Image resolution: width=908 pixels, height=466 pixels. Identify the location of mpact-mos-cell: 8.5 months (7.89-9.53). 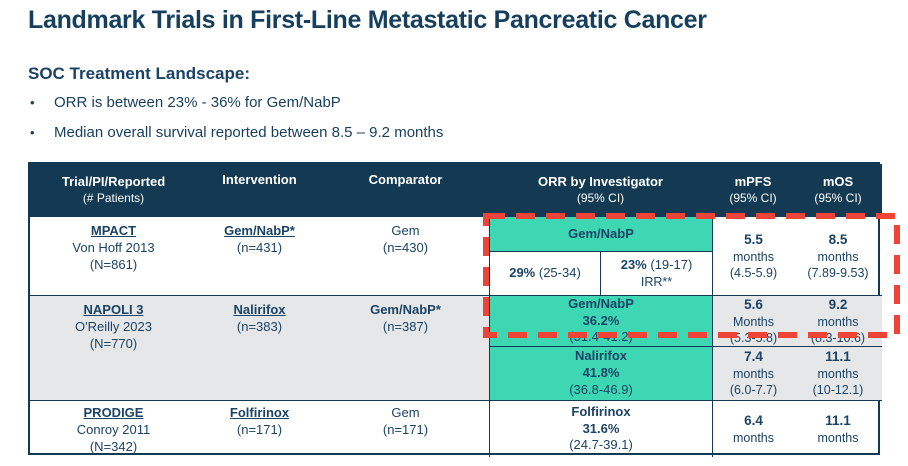
(838, 255).